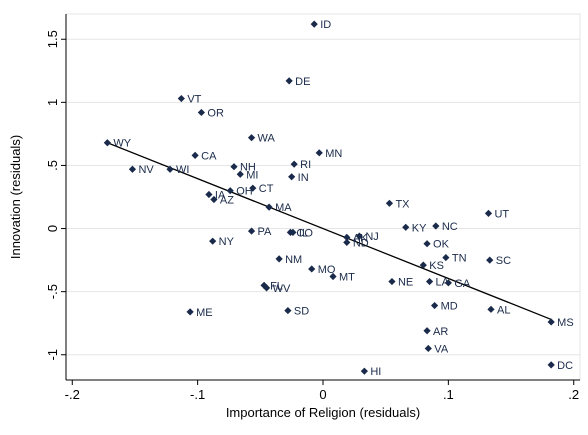  Describe the element at coordinates (462, 284) in the screenshot. I see `point-label: GA` at that location.